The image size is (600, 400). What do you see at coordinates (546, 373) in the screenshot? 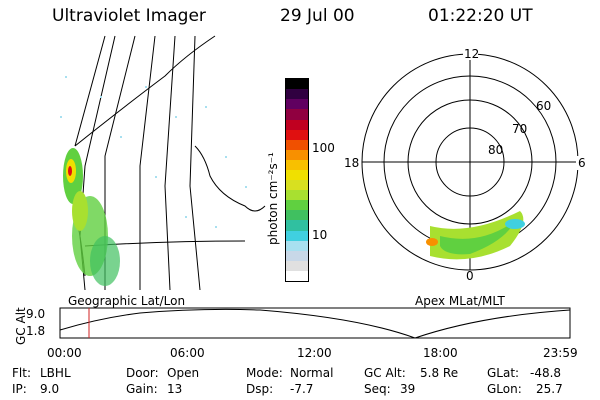
I see `glat-value: -48.8` at bounding box center [546, 373].